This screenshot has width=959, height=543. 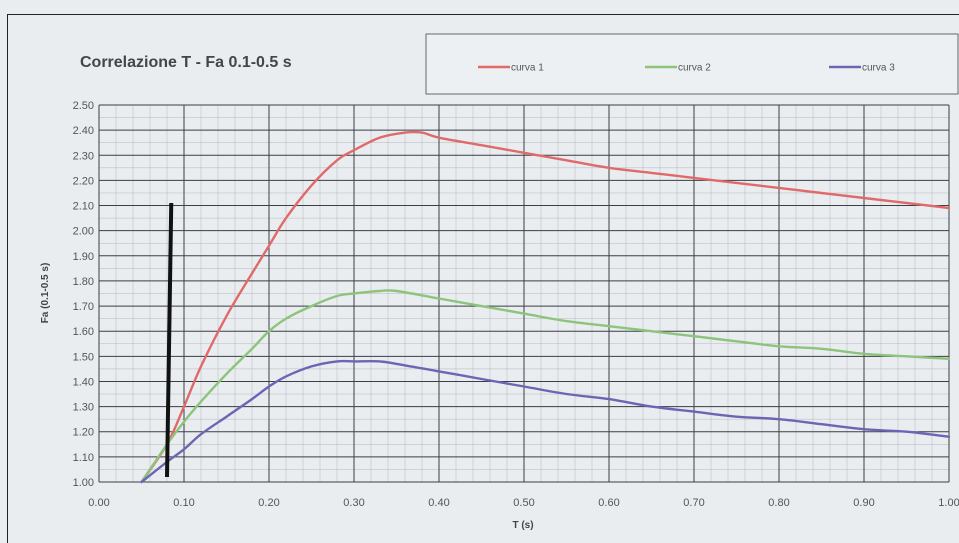 I want to click on annotations, so click(x=169, y=340).